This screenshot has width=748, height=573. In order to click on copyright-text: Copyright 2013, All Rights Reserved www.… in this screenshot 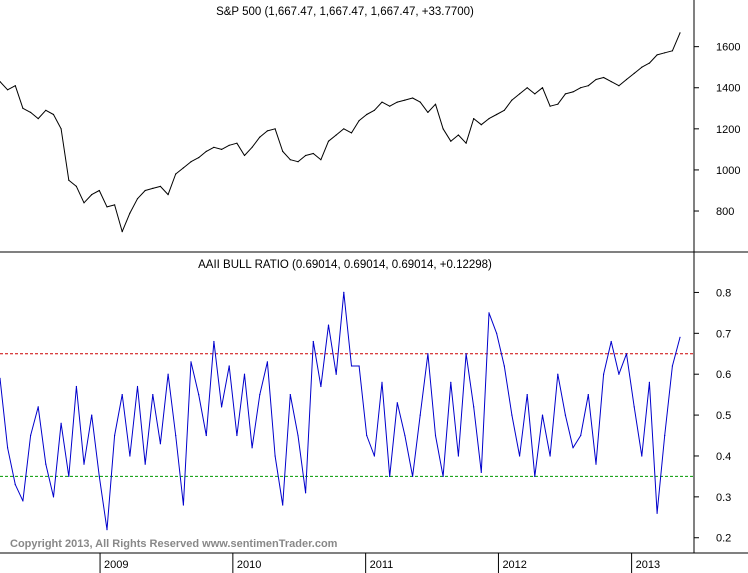, I will do `click(174, 544)`.